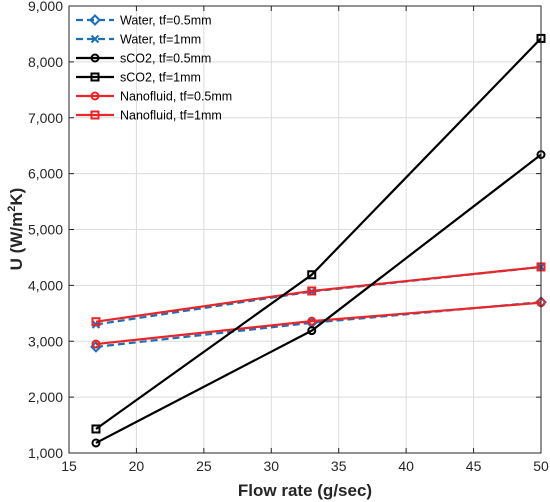 Image resolution: width=550 pixels, height=502 pixels. What do you see at coordinates (45, 62) in the screenshot?
I see `y-tick-label: 8,000` at bounding box center [45, 62].